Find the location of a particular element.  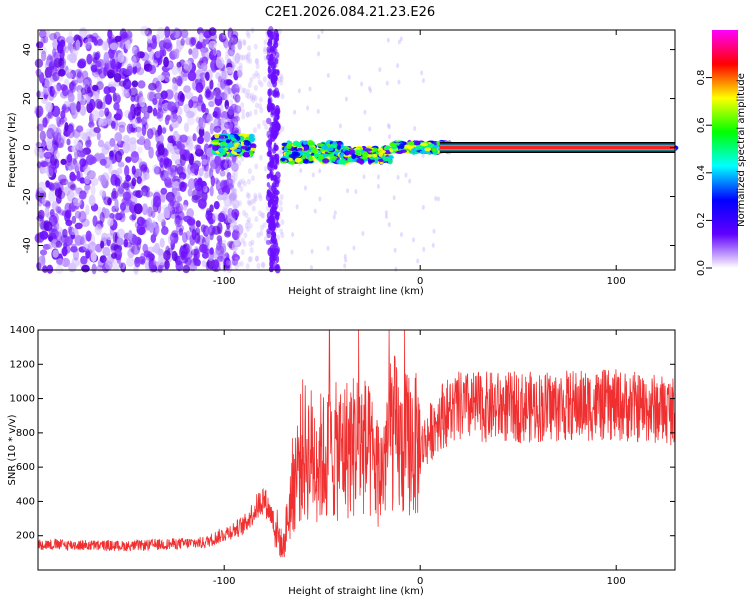

y-tick-label: 400 is located at coordinates (25, 501).